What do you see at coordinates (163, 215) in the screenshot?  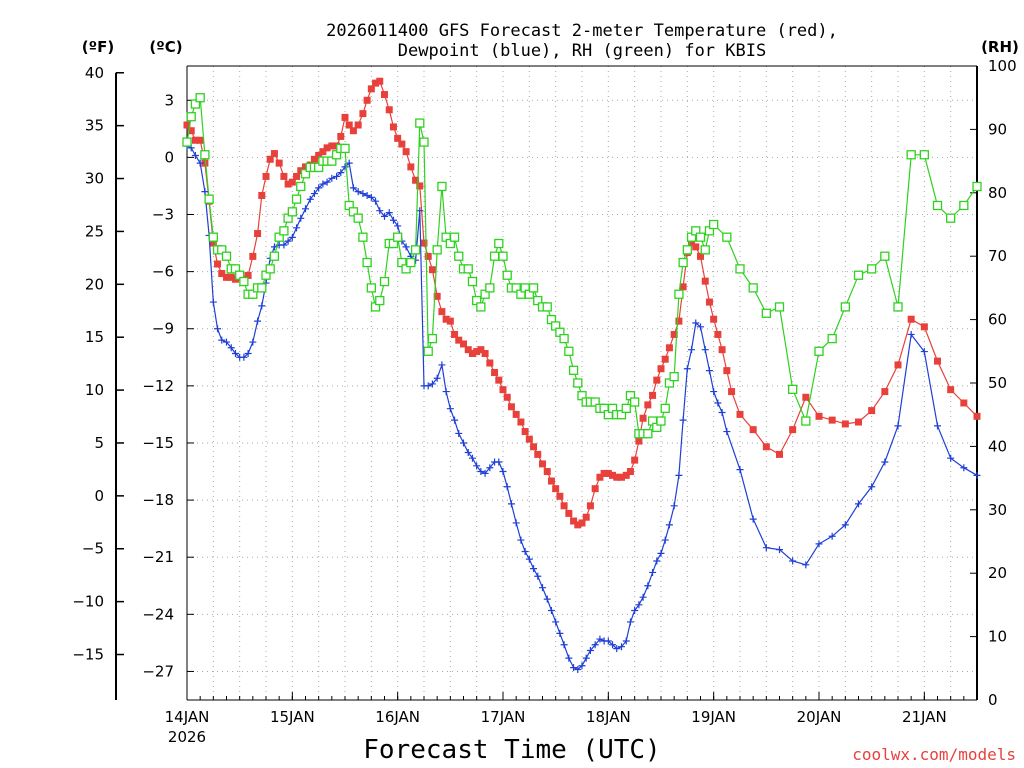 I see `celsius-tick-label: −3` at bounding box center [163, 215].